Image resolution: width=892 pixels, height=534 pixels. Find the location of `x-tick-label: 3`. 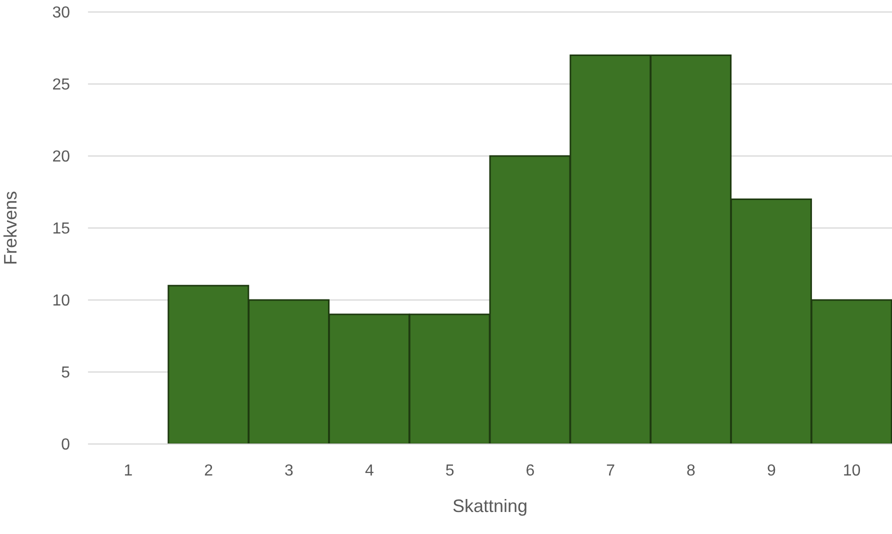

x-tick-label: 3 is located at coordinates (289, 471).